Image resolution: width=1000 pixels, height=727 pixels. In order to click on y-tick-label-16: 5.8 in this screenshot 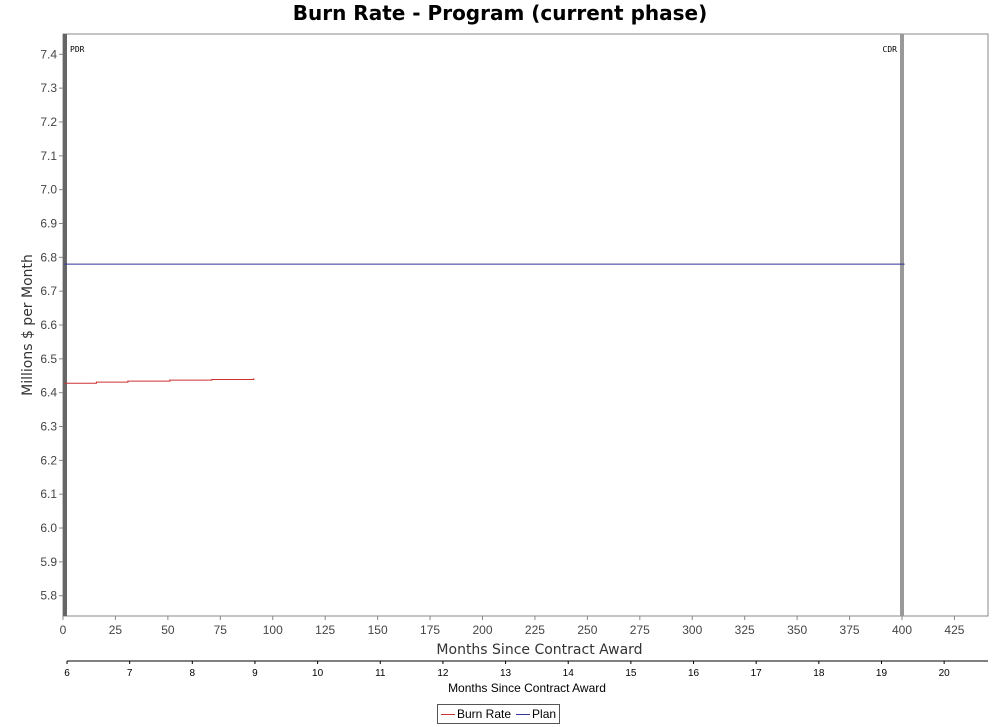, I will do `click(48, 596)`.